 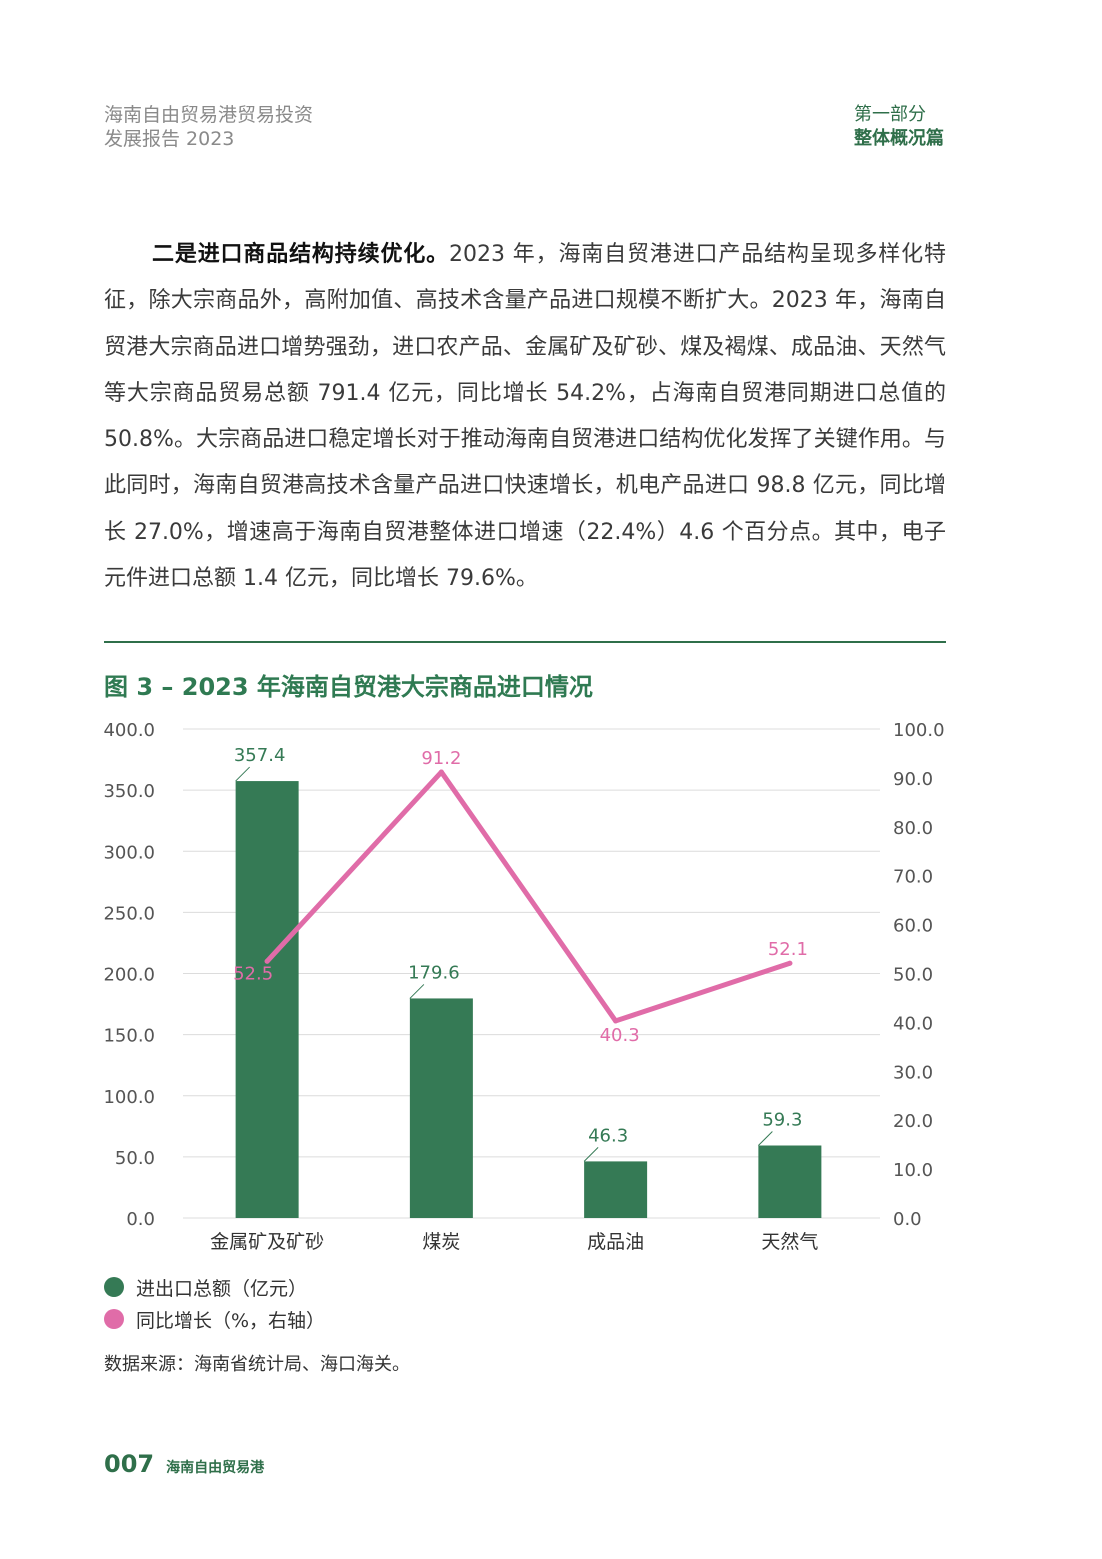 What do you see at coordinates (913, 1072) in the screenshot?
I see `y-right-tick: 30.0` at bounding box center [913, 1072].